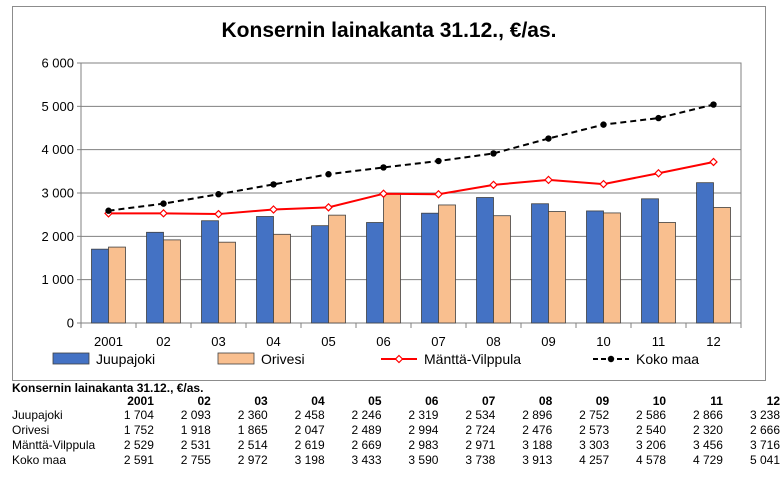 This screenshot has height=486, width=783. What do you see at coordinates (438, 341) in the screenshot?
I see `x-tick-label: 07` at bounding box center [438, 341].